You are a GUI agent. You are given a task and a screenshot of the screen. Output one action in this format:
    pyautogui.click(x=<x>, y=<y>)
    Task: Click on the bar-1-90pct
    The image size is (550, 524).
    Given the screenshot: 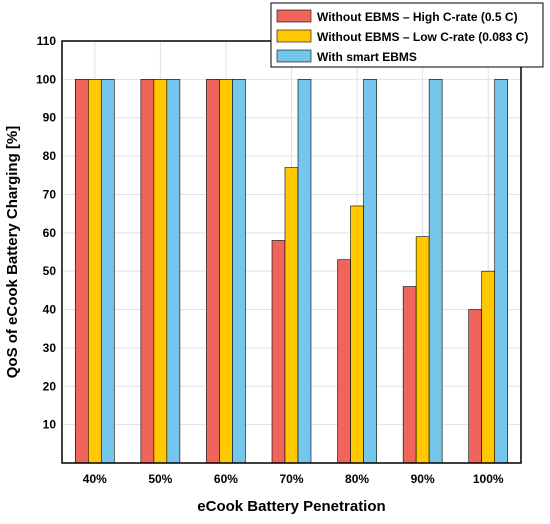 What is the action you would take?
    pyautogui.click(x=409, y=375)
    